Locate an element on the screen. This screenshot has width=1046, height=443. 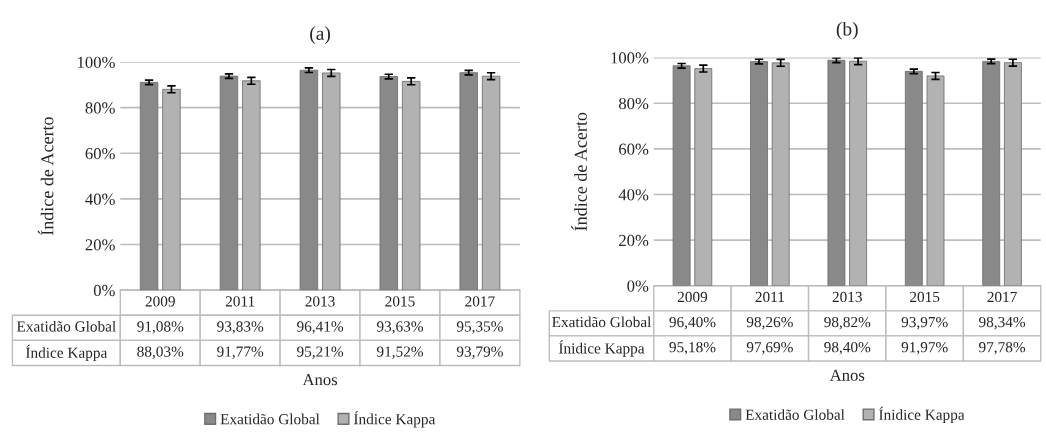
data-label: 91,97% is located at coordinates (924, 348).